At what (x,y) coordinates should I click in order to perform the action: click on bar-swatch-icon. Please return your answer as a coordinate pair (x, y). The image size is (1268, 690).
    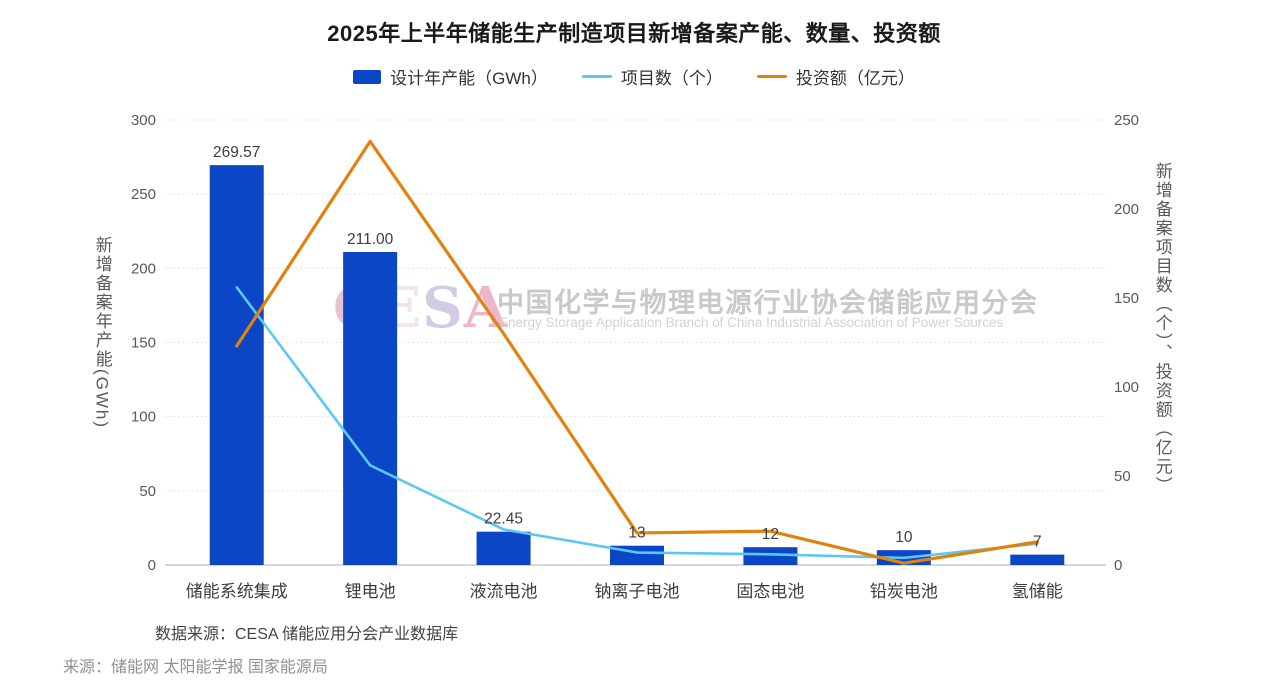
    Looking at the image, I should click on (367, 76).